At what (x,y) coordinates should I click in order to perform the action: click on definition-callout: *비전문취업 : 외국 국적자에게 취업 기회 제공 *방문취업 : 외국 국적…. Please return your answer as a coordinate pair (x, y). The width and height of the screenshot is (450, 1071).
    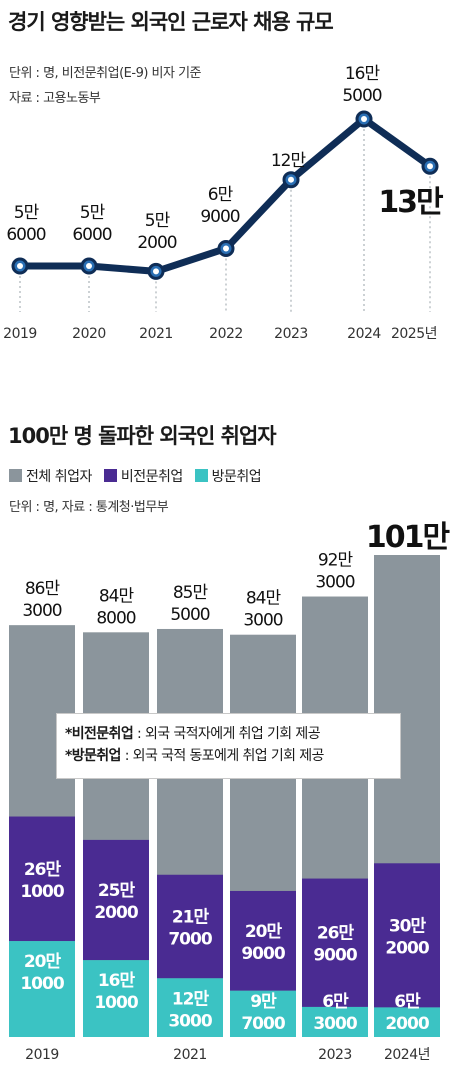
    Looking at the image, I should click on (228, 746).